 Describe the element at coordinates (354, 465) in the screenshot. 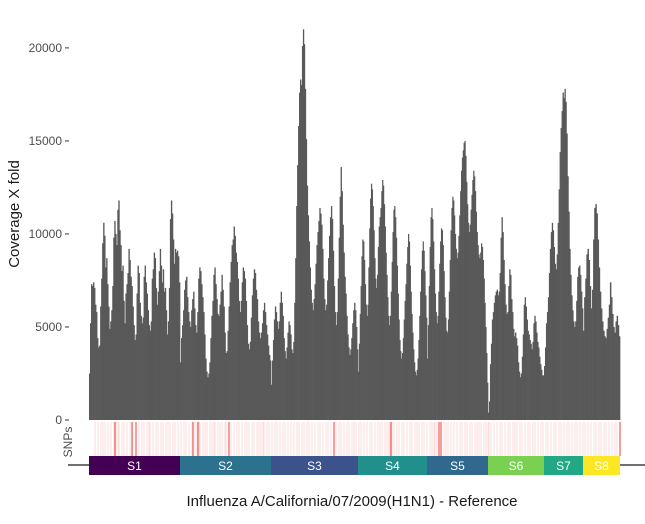

I see `segment-track: S1 S2 S3 S4 S5 S6 S7 S8` at that location.